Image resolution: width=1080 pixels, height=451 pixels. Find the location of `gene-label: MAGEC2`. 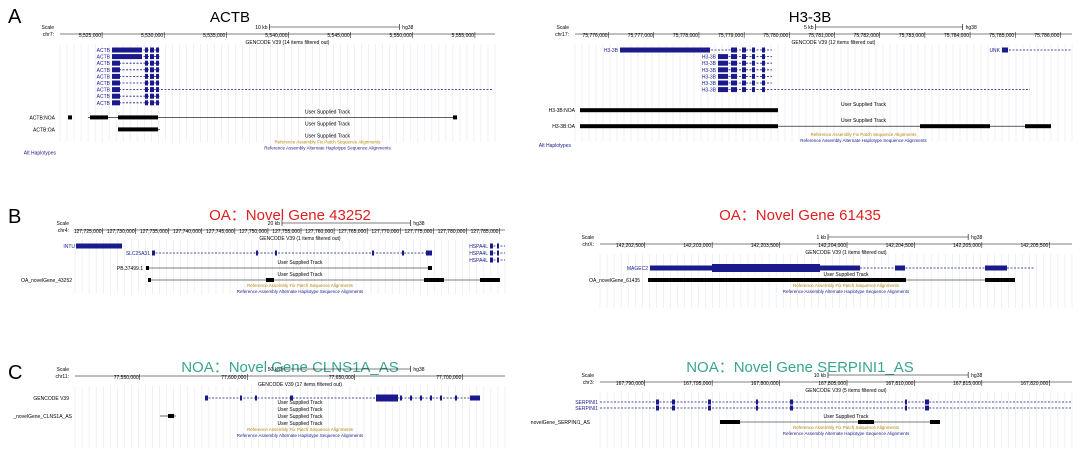

gene-label: MAGEC2 is located at coordinates (637, 269).